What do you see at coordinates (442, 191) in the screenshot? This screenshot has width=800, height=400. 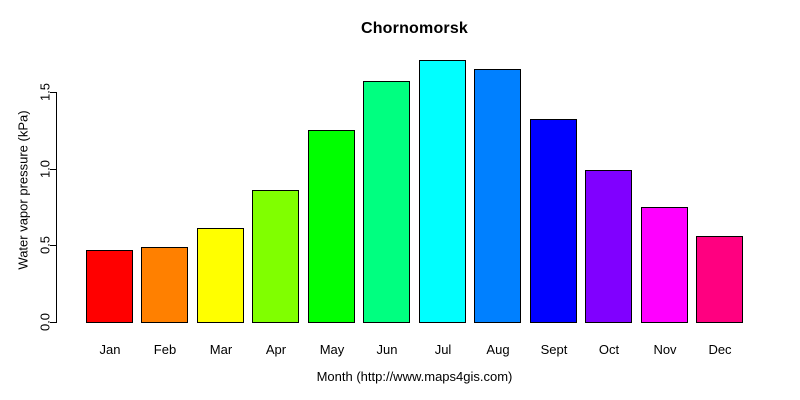 I see `bar-jul` at bounding box center [442, 191].